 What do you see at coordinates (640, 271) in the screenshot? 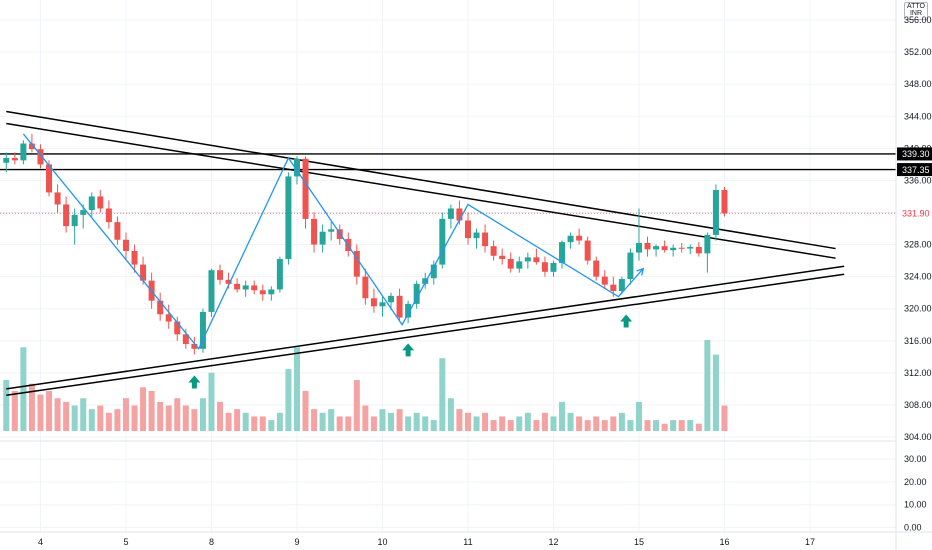
I see `zigzag-arrowhead` at bounding box center [640, 271].